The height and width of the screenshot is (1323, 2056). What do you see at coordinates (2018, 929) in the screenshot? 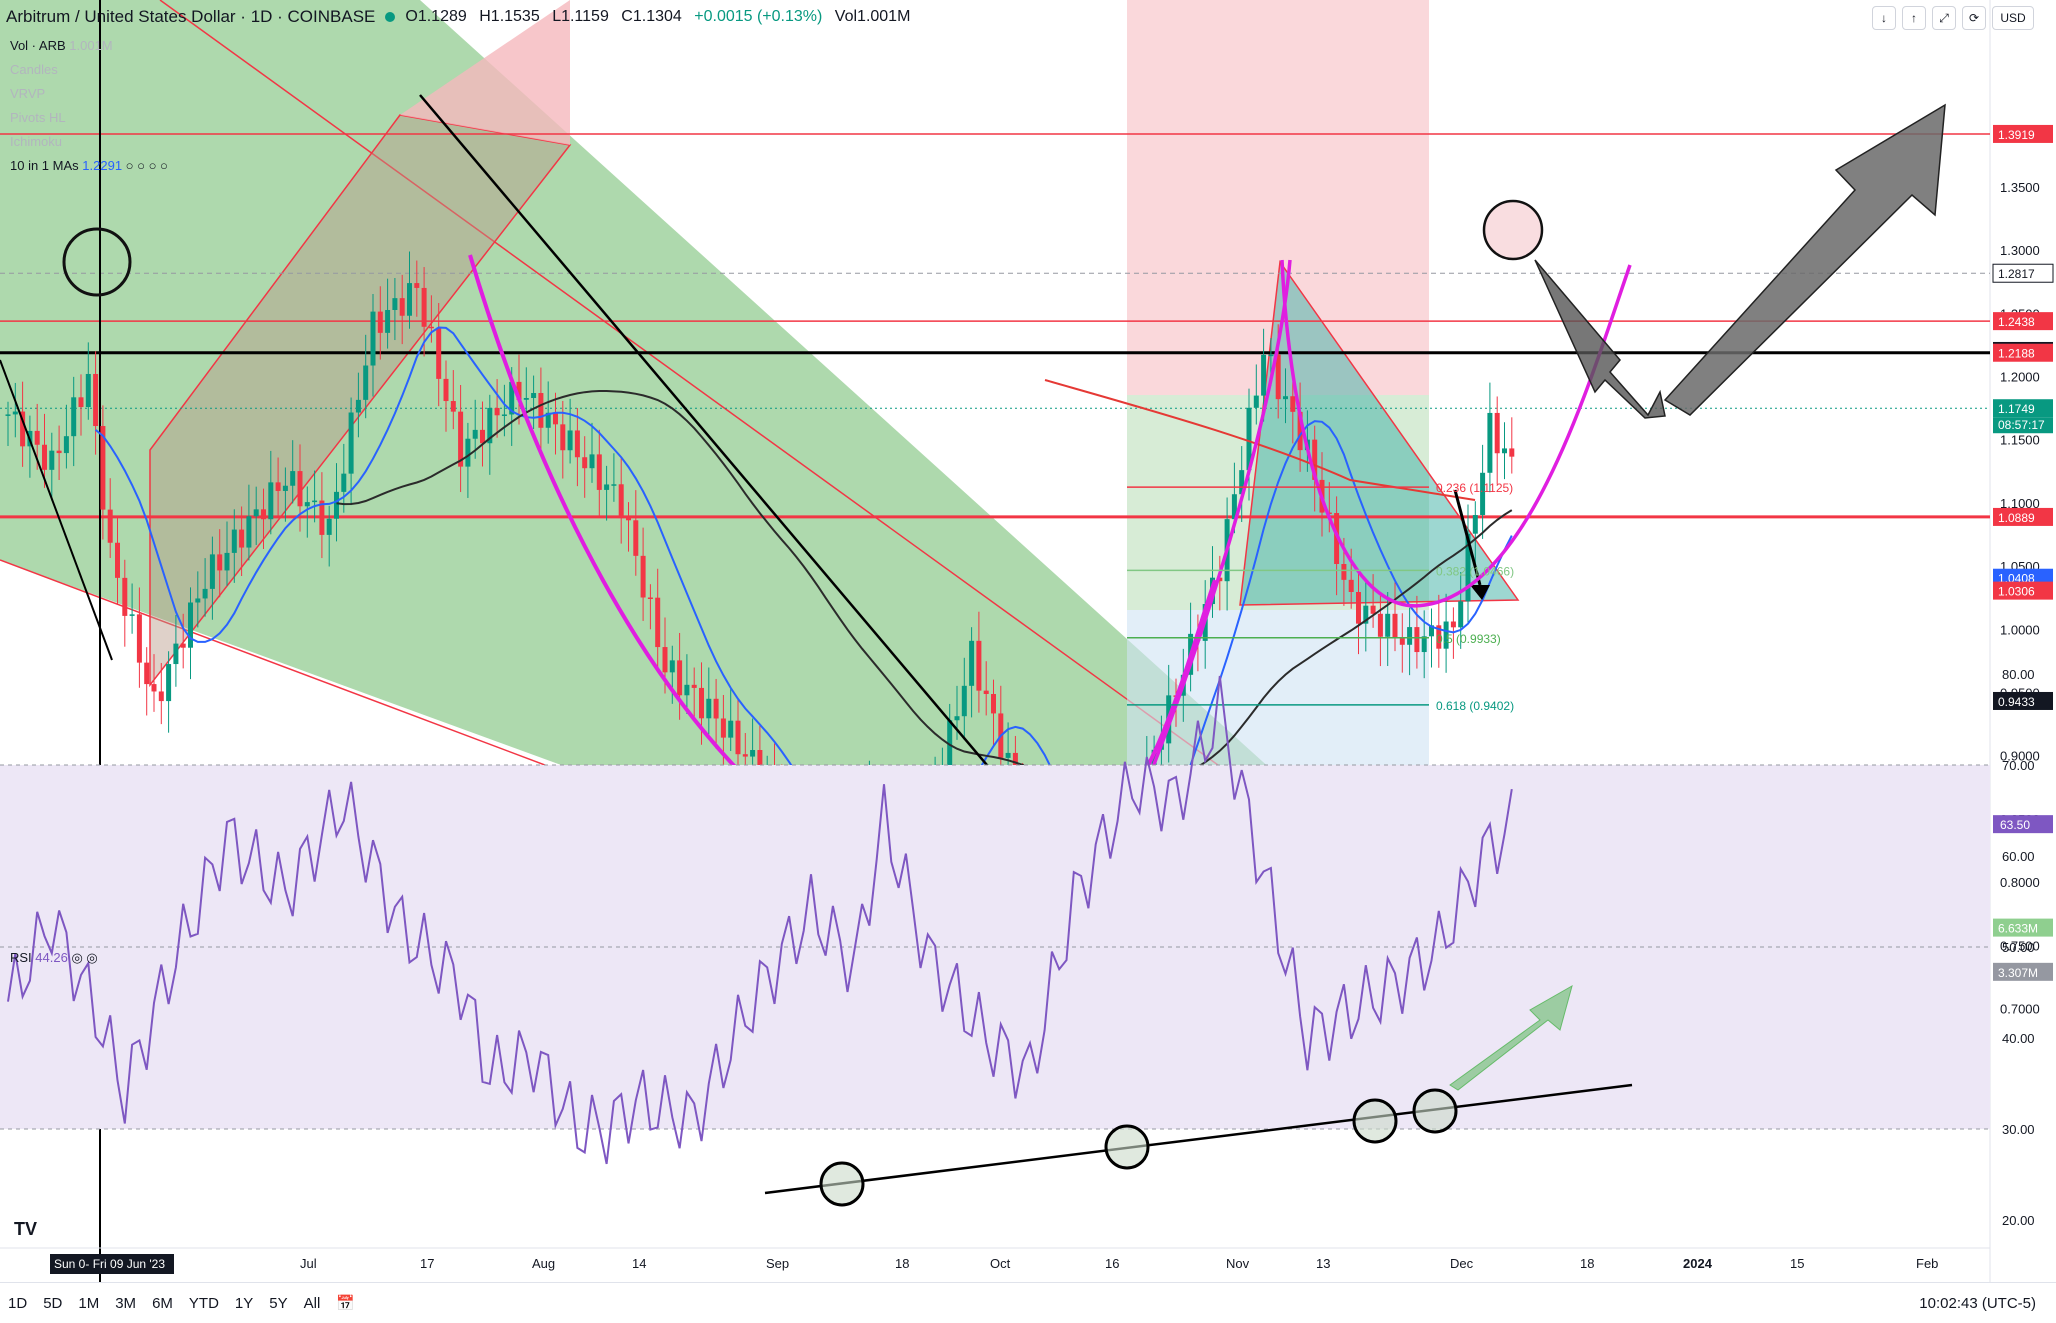
I see `price-tag-text: 6.633M` at bounding box center [2018, 929].